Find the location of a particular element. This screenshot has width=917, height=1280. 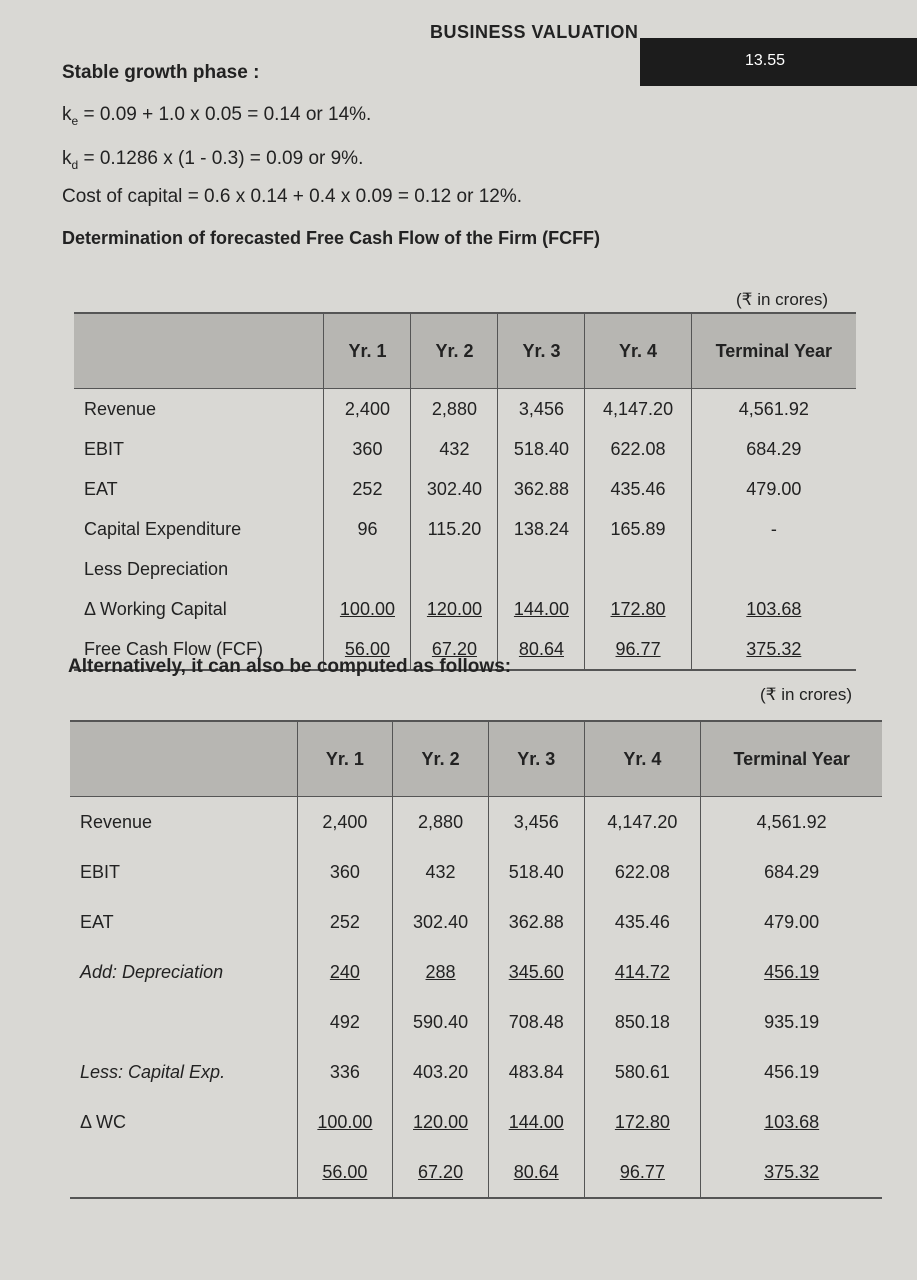

label-text: Free Cash Flow (FCF) is located at coordinates (174, 648).